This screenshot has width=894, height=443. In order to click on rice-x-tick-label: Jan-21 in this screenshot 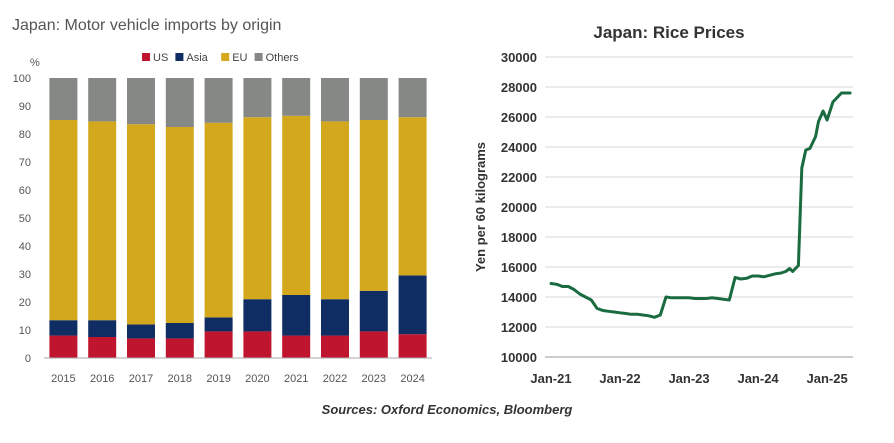, I will do `click(550, 378)`.